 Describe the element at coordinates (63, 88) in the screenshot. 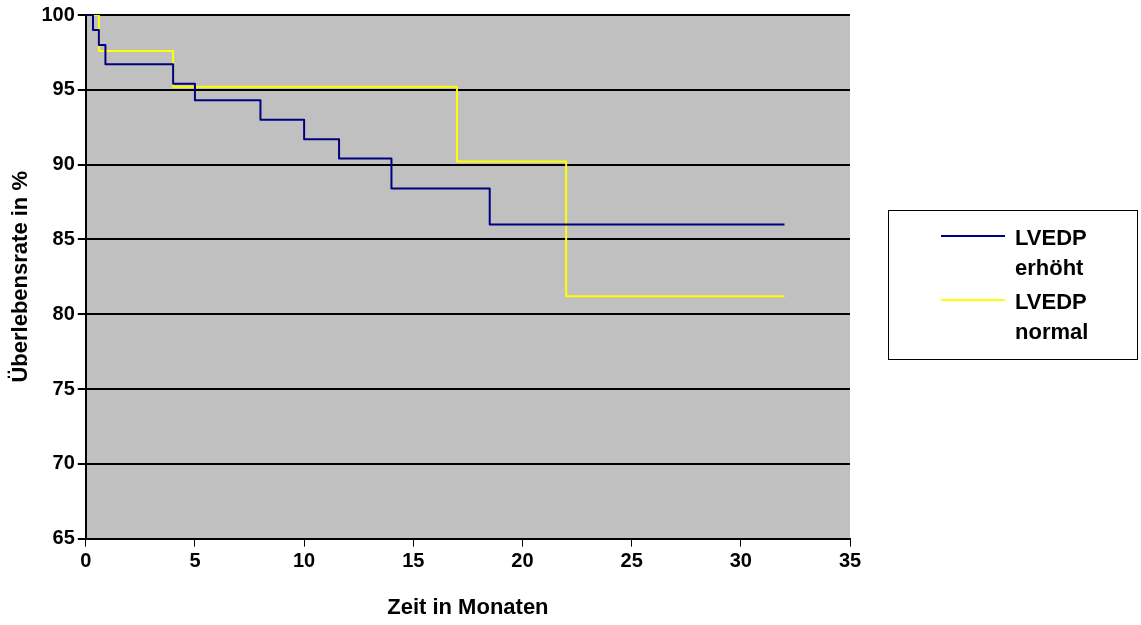

I see `y-tick-label: 95` at that location.